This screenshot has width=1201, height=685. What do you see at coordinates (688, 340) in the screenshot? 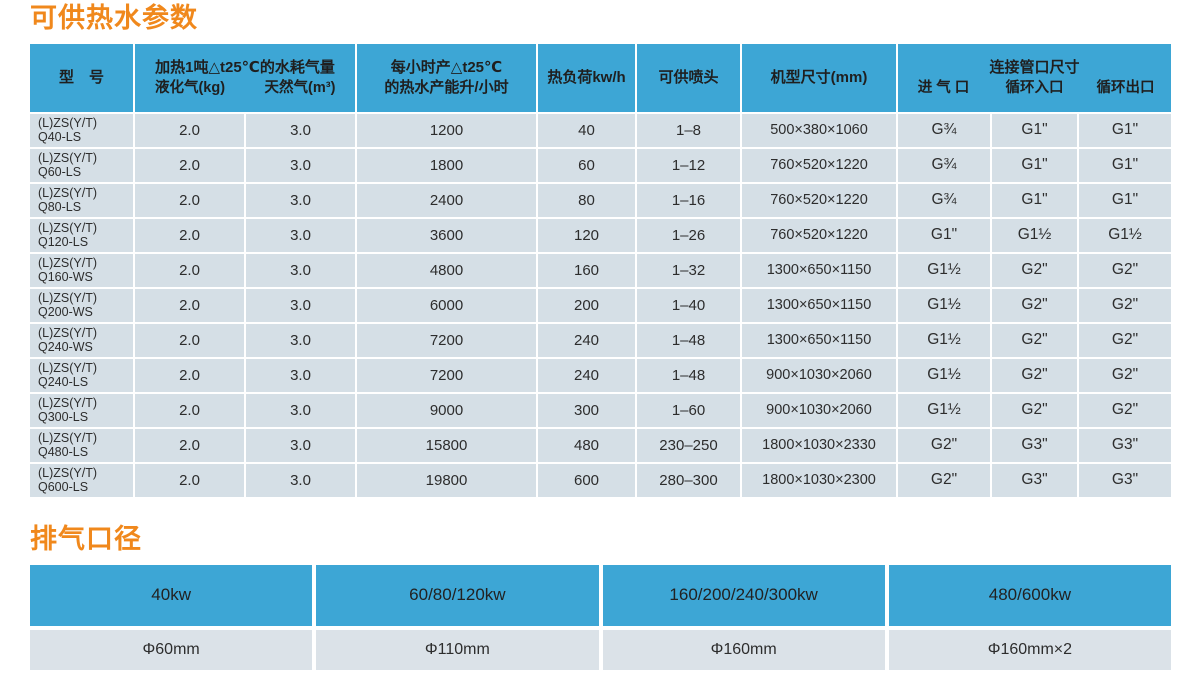
I see `nozzles-cell: 1–48` at bounding box center [688, 340].